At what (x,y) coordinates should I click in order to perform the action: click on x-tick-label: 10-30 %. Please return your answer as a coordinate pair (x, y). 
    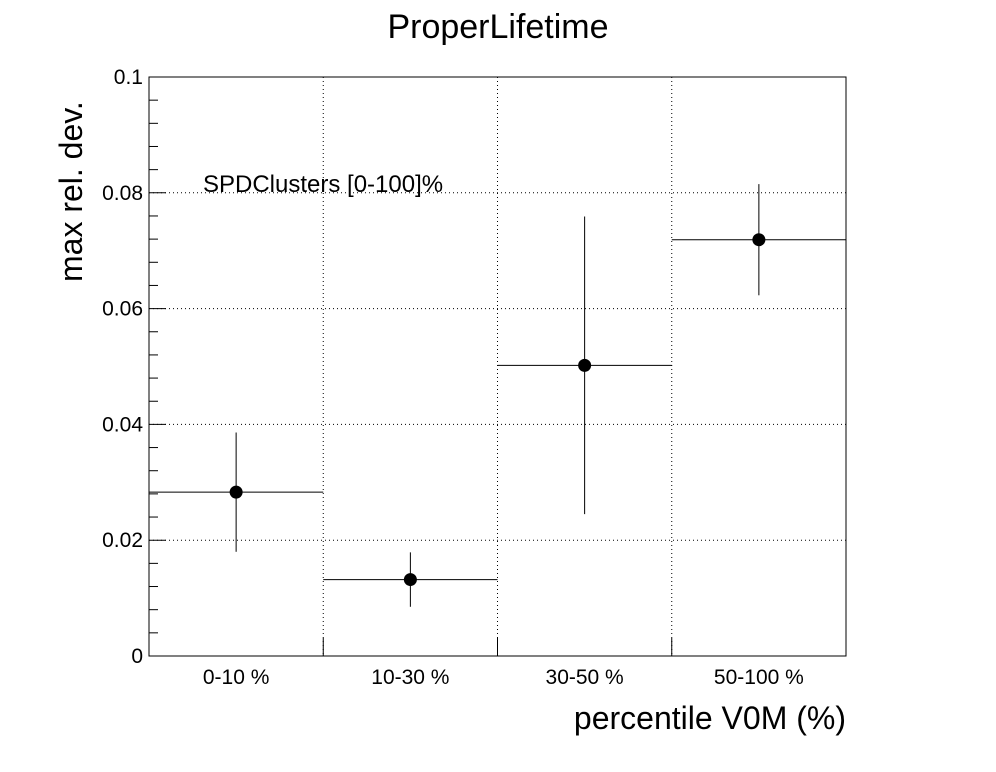
    Looking at the image, I should click on (410, 677).